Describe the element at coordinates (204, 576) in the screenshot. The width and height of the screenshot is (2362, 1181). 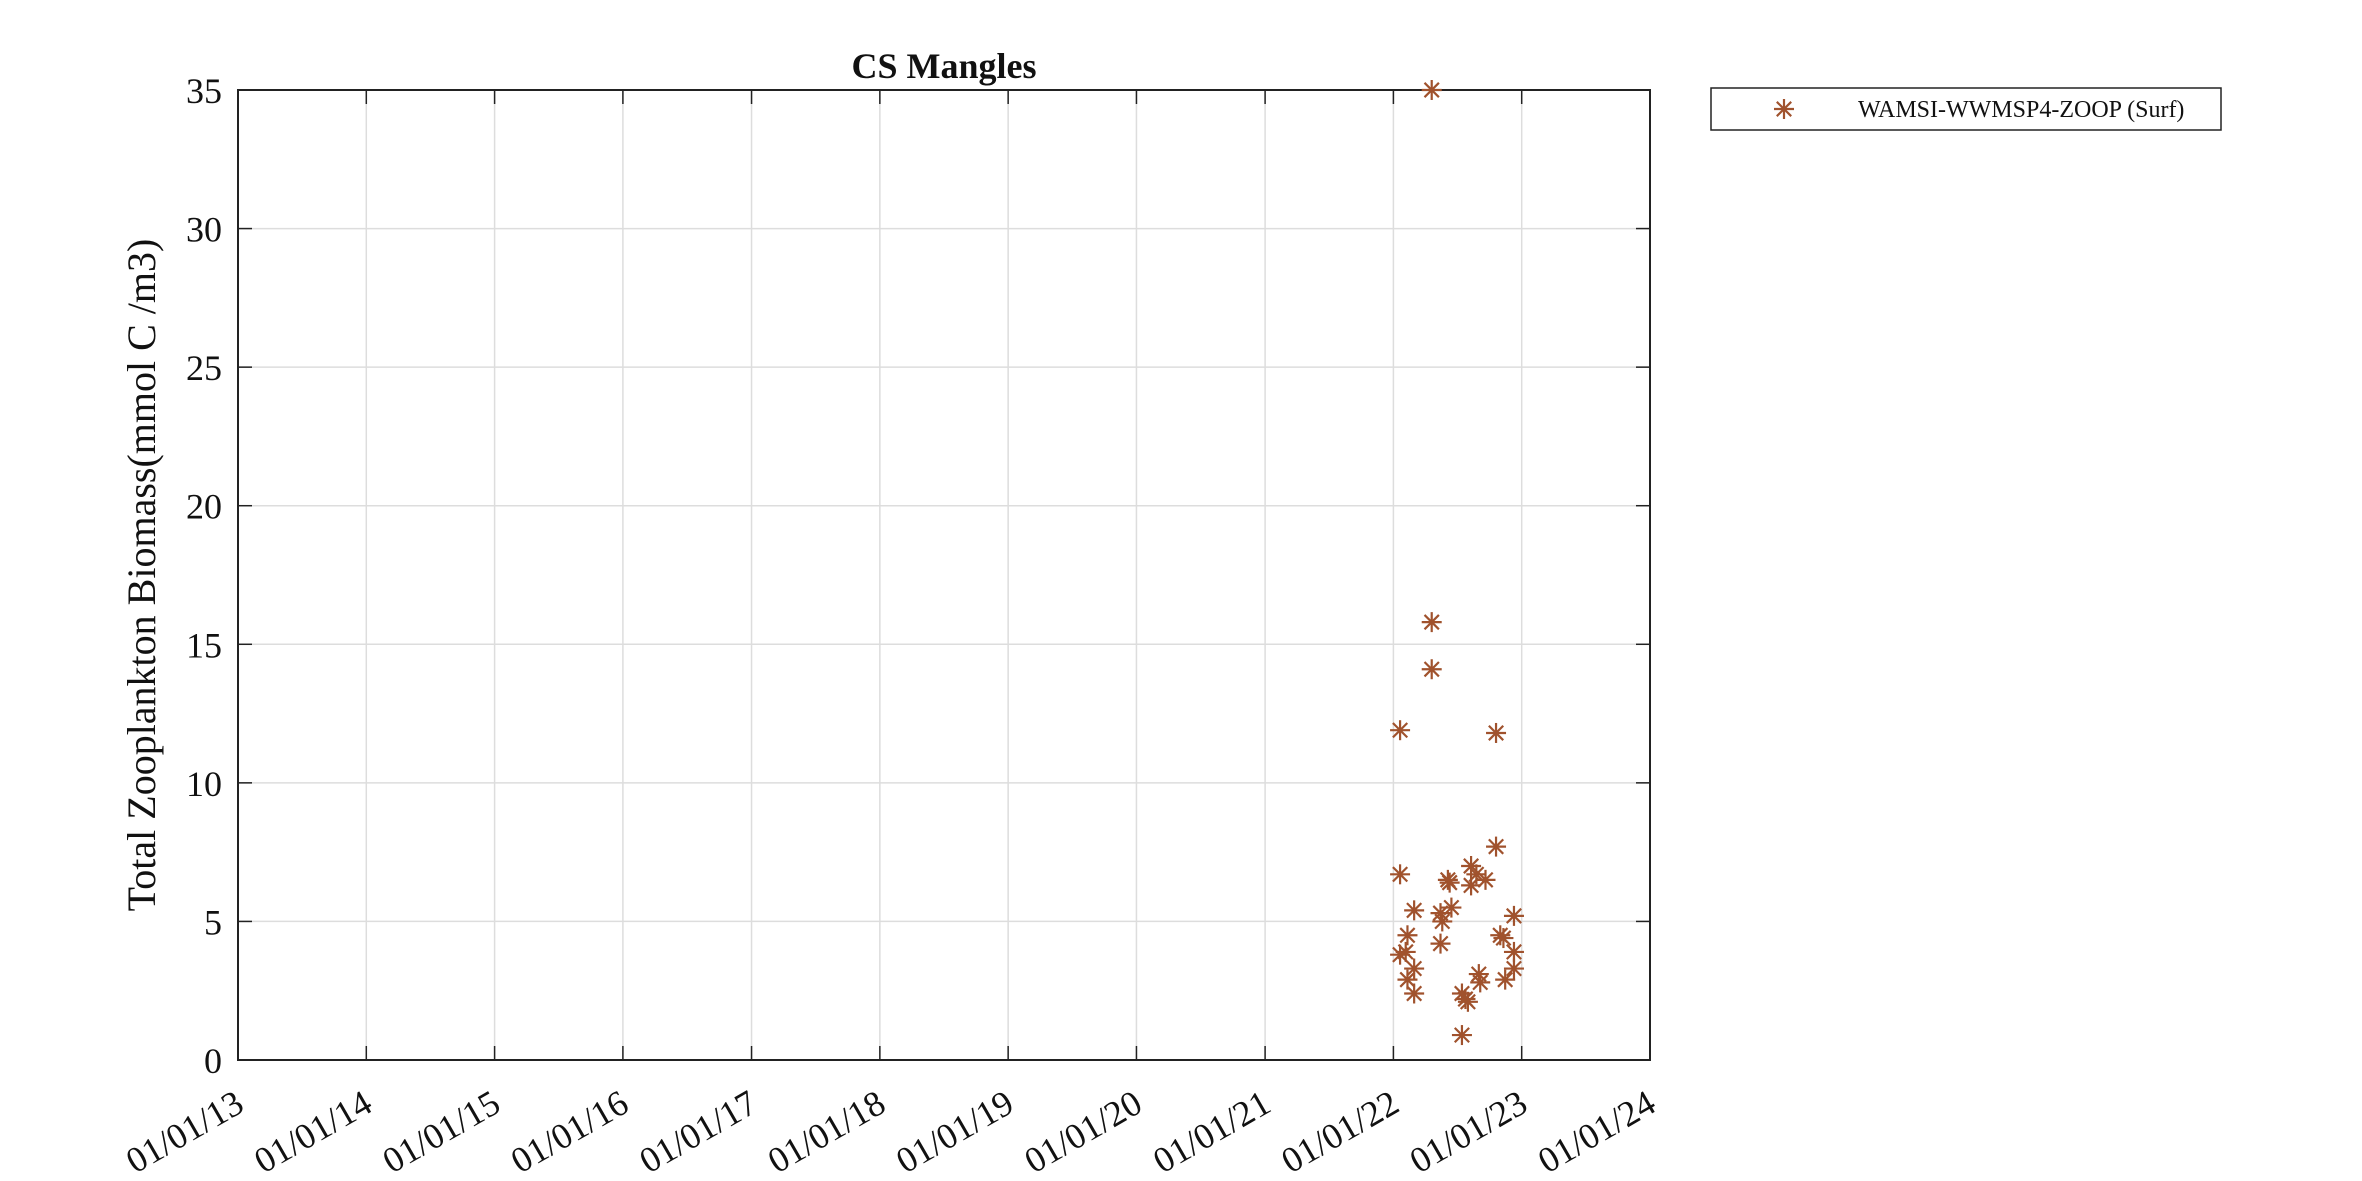
I see `y-tick-labels: 0 5 10 15 20 25 30 35` at that location.